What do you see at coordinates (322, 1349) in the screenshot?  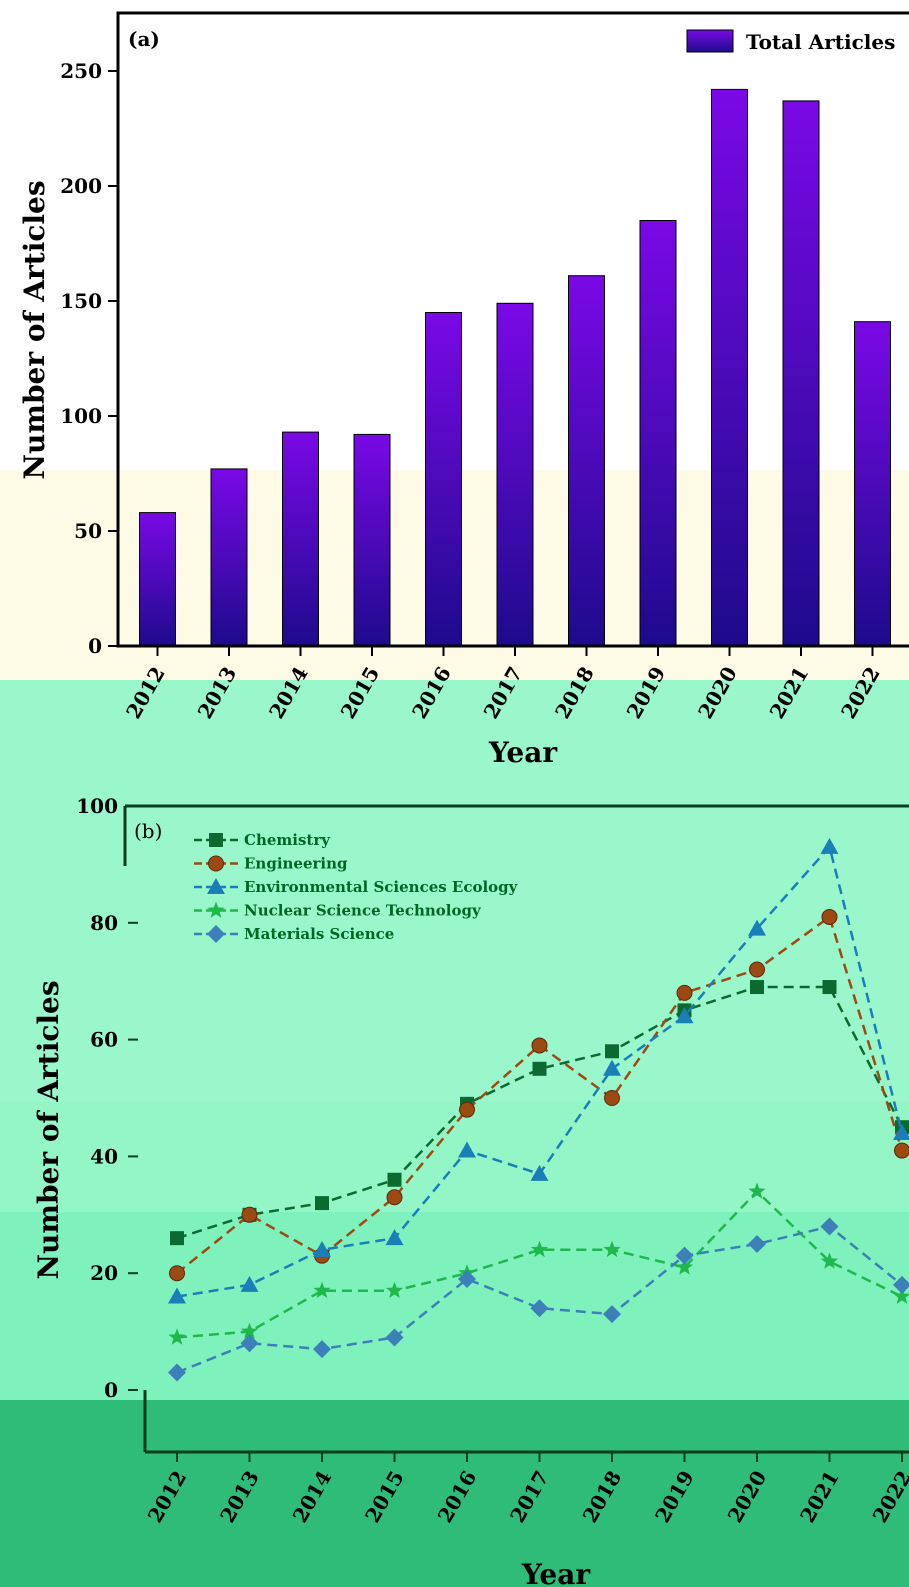 I see `point-materials-science-2014` at bounding box center [322, 1349].